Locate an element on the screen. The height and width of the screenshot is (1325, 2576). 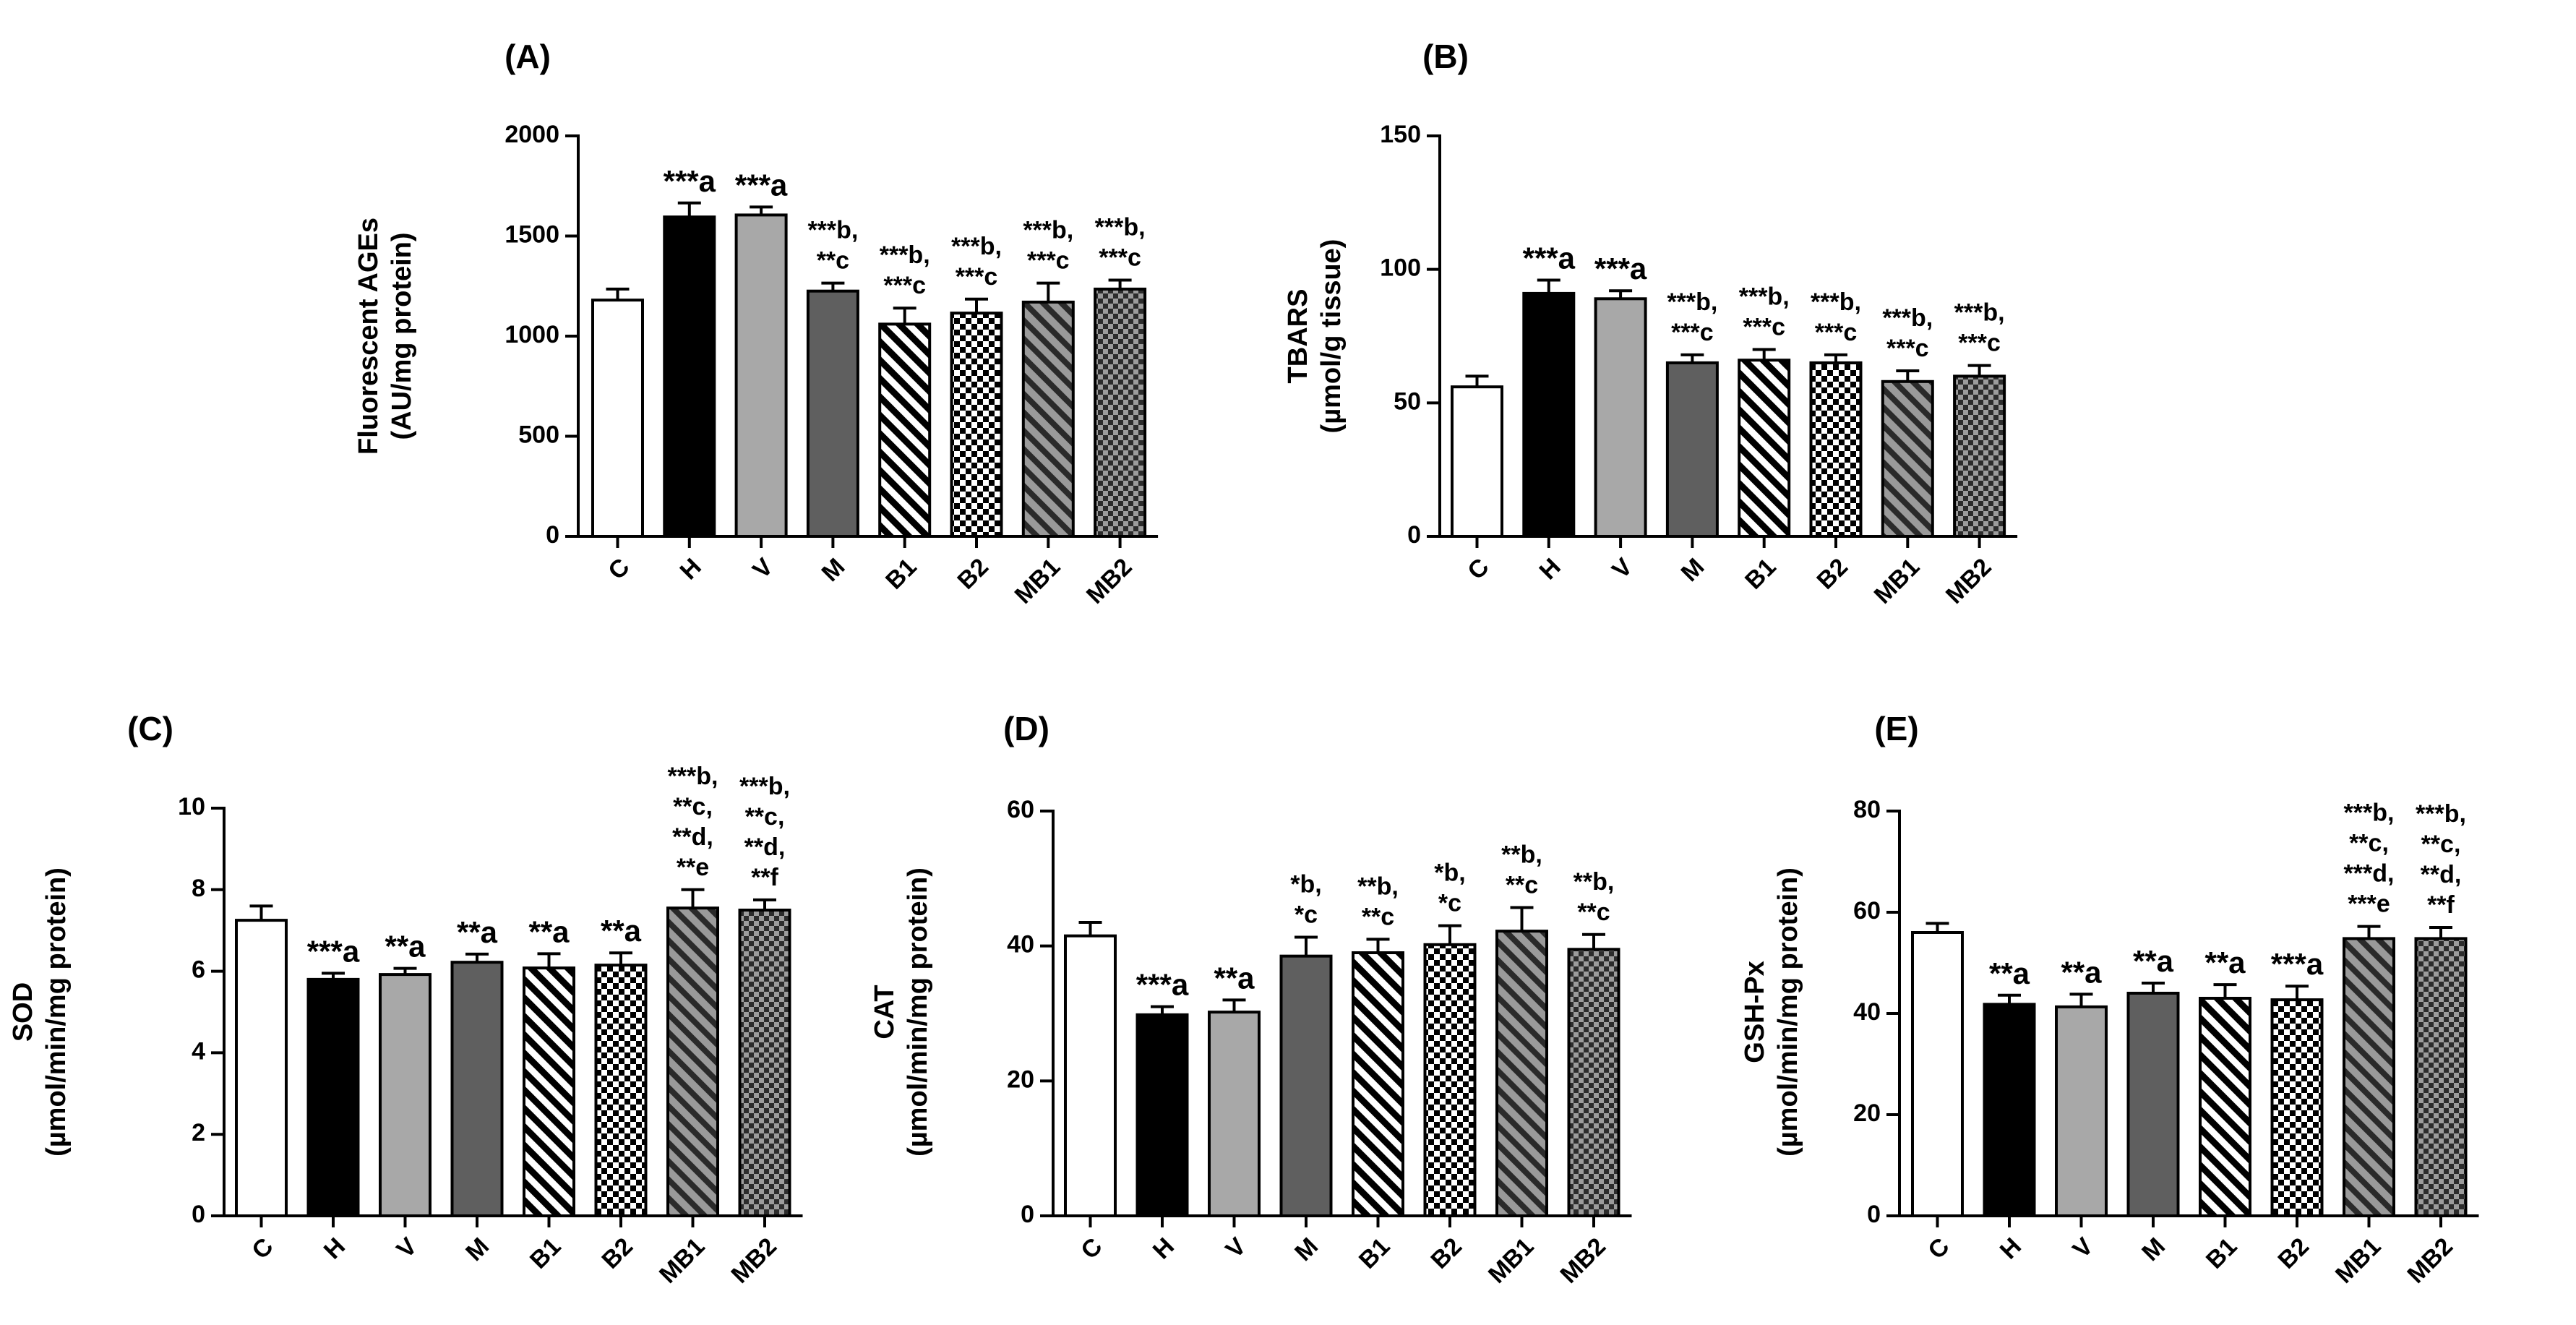
y-axis-label: TBARS (µmol/g tissue) is located at coordinates (1315, 336).